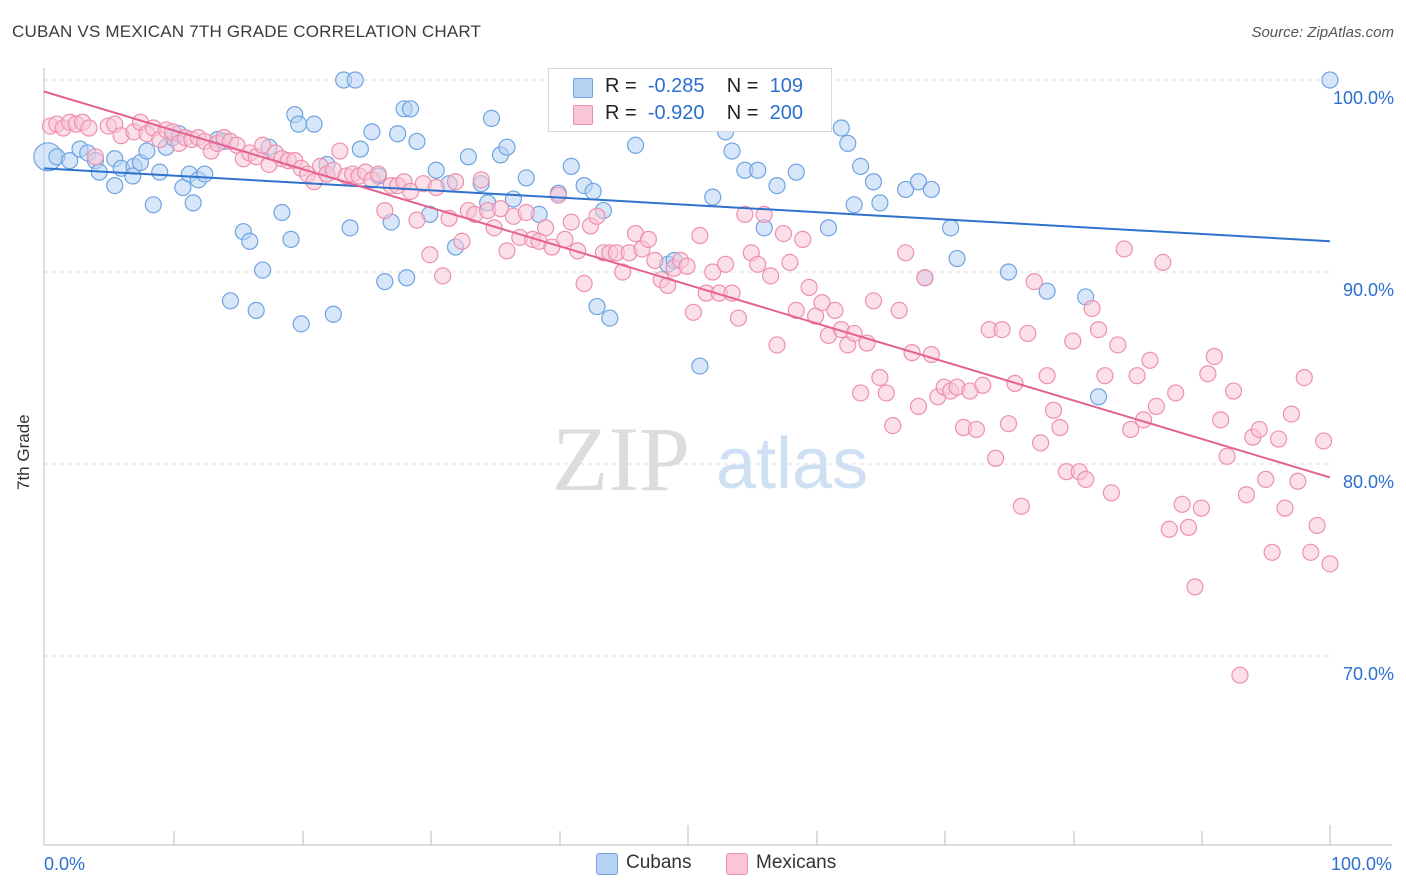 Image resolution: width=1406 pixels, height=892 pixels. What do you see at coordinates (792, 464) in the screenshot?
I see `watermark-atlas: atlas` at bounding box center [792, 464].